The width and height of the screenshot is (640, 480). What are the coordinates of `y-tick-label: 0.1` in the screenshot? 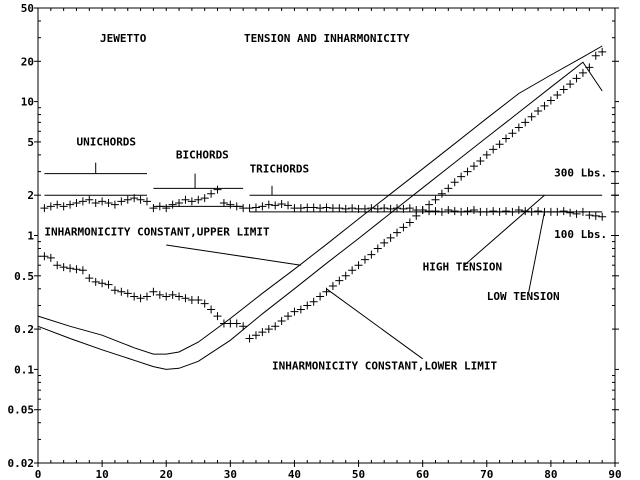 It's located at (24, 369).